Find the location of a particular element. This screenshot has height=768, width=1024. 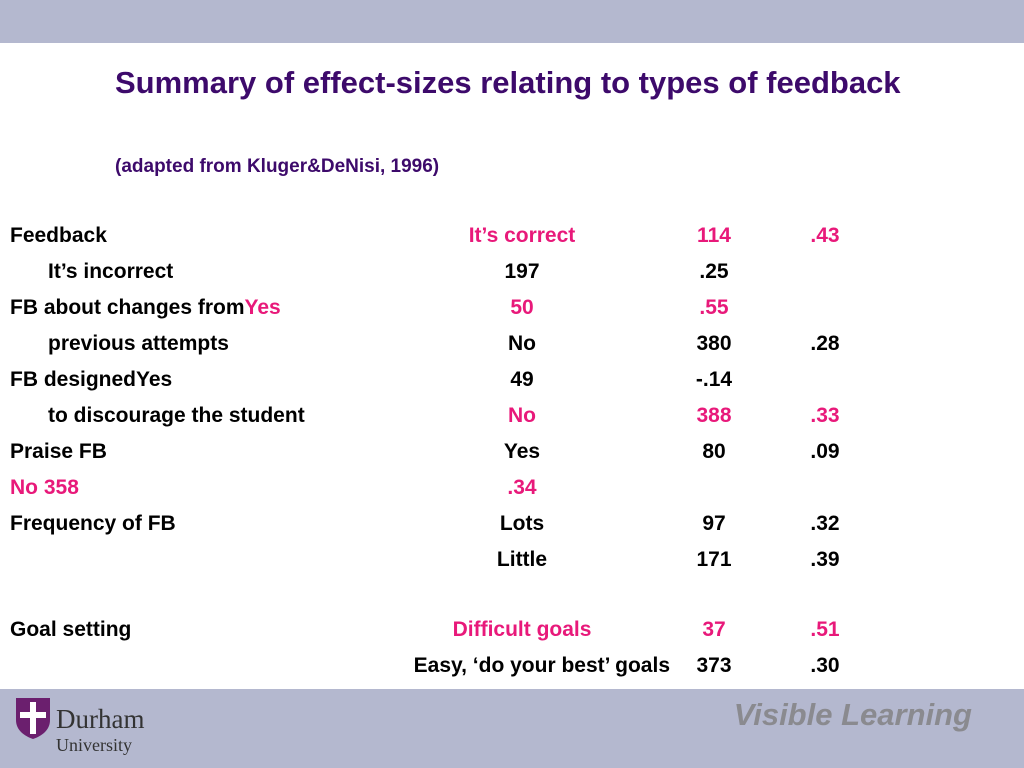

table-row: Feedback It’s correct 114 .43 is located at coordinates (512, 236).